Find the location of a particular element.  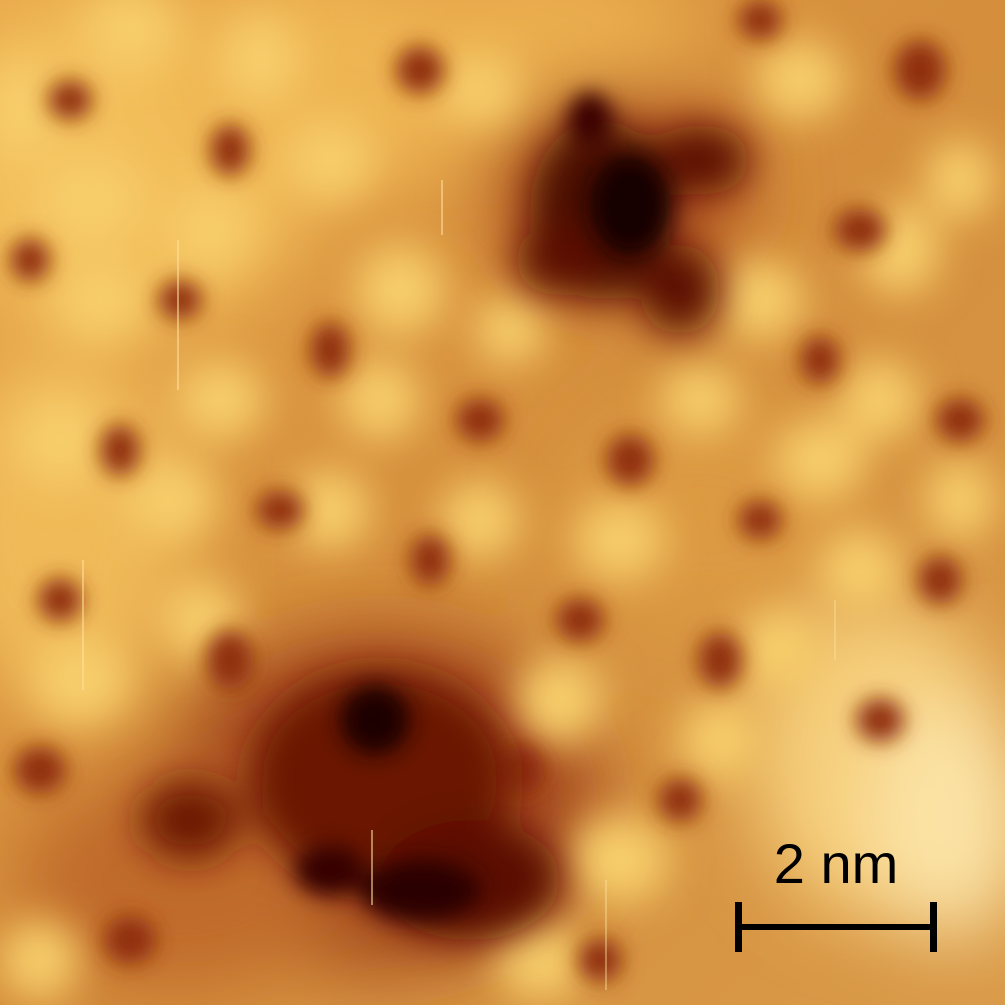

scale-bar: 2 nm is located at coordinates (836, 892).